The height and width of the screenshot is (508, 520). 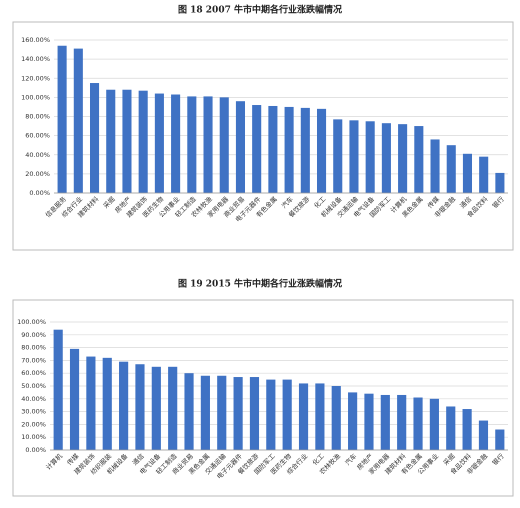 I want to click on y-tick-label: 90.00%, so click(x=33, y=335).